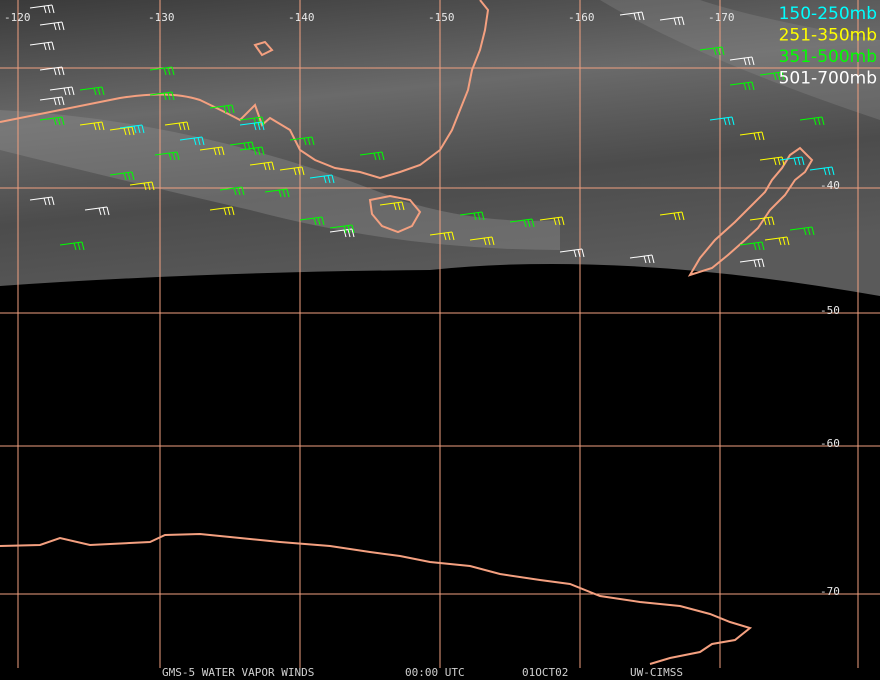  What do you see at coordinates (830, 310) in the screenshot?
I see `latitude-label: -50` at bounding box center [830, 310].